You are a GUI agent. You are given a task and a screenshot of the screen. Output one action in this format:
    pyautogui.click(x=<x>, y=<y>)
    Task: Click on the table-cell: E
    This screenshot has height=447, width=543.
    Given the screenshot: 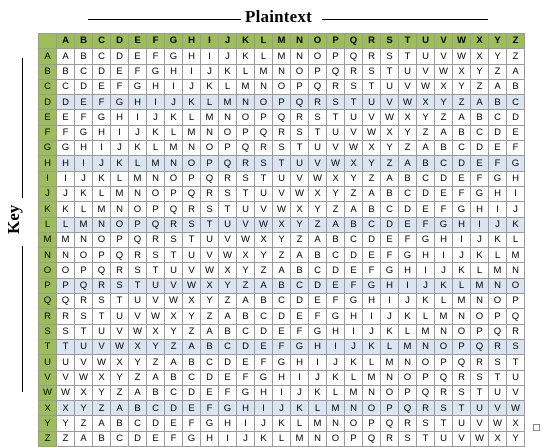 What is the action you would take?
    pyautogui.click(x=245, y=362)
    